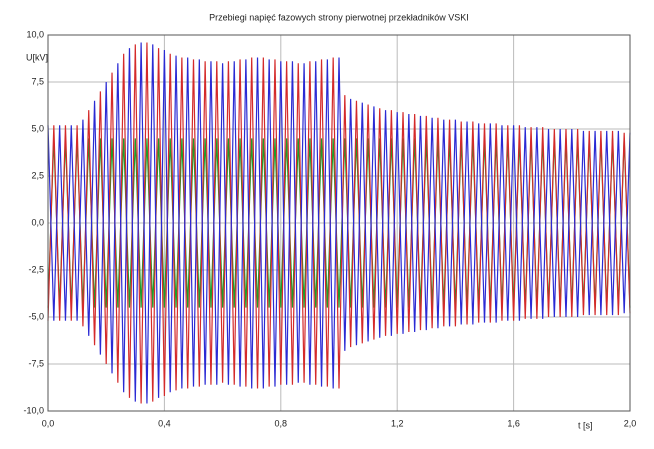 The width and height of the screenshot is (654, 449). I want to click on x-tick-label: 2,0, so click(630, 423).